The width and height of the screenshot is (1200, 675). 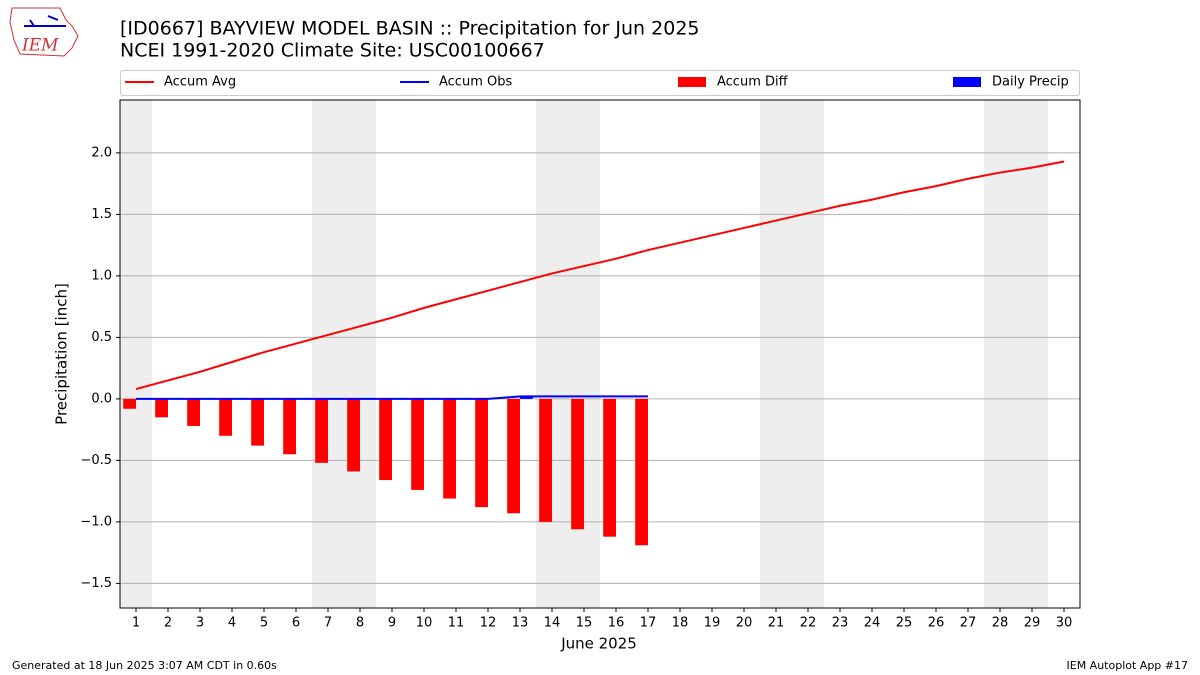 I want to click on footer-right: IEM Autoplot App #17, so click(x=1128, y=665).